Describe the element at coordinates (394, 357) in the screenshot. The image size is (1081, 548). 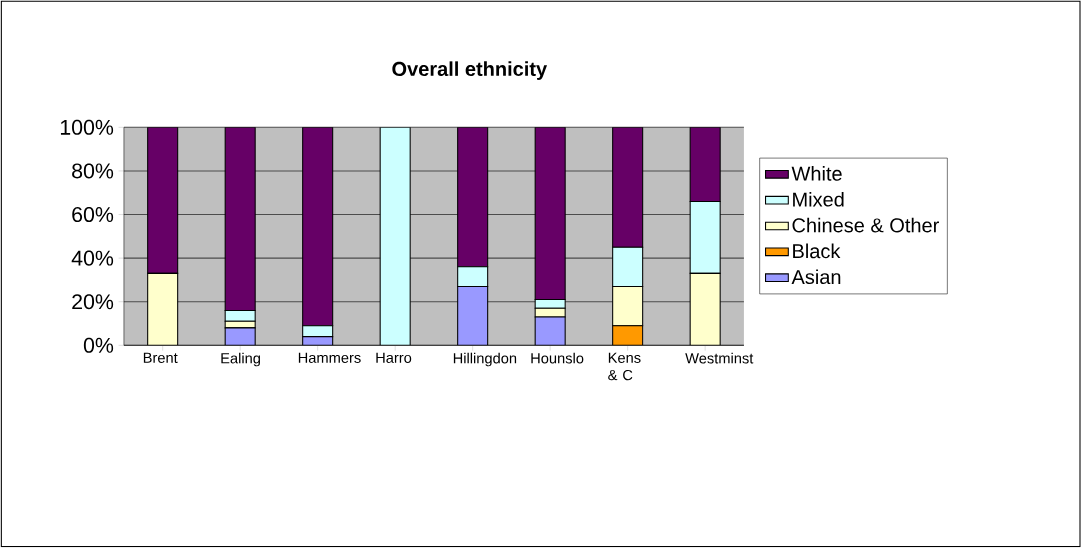
I see `x-tick-label: Harro` at that location.